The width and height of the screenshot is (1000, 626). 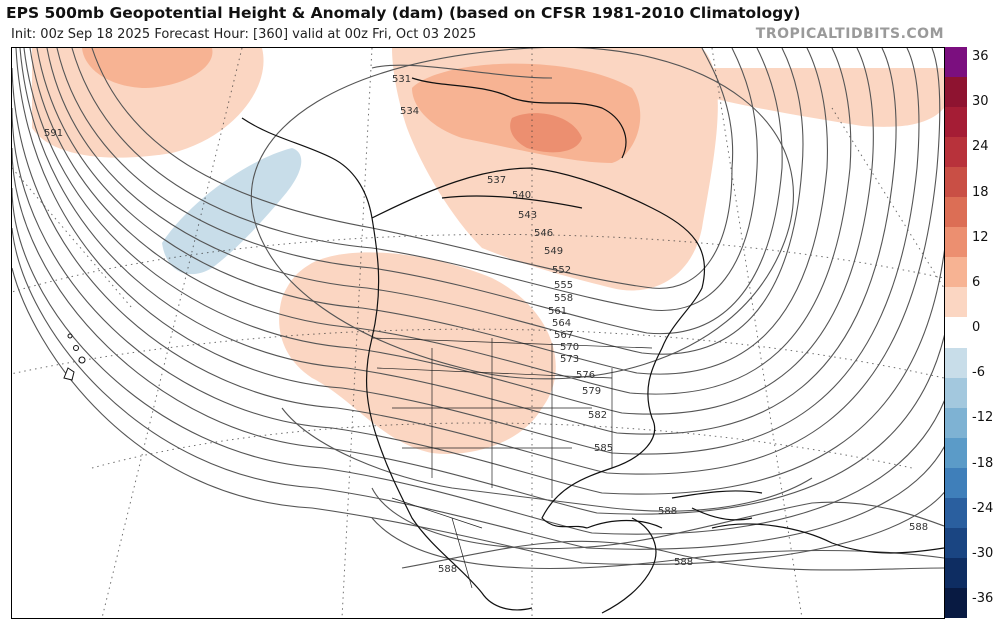 What do you see at coordinates (74, 357) in the screenshot?
I see `hawaii-islands` at bounding box center [74, 357].